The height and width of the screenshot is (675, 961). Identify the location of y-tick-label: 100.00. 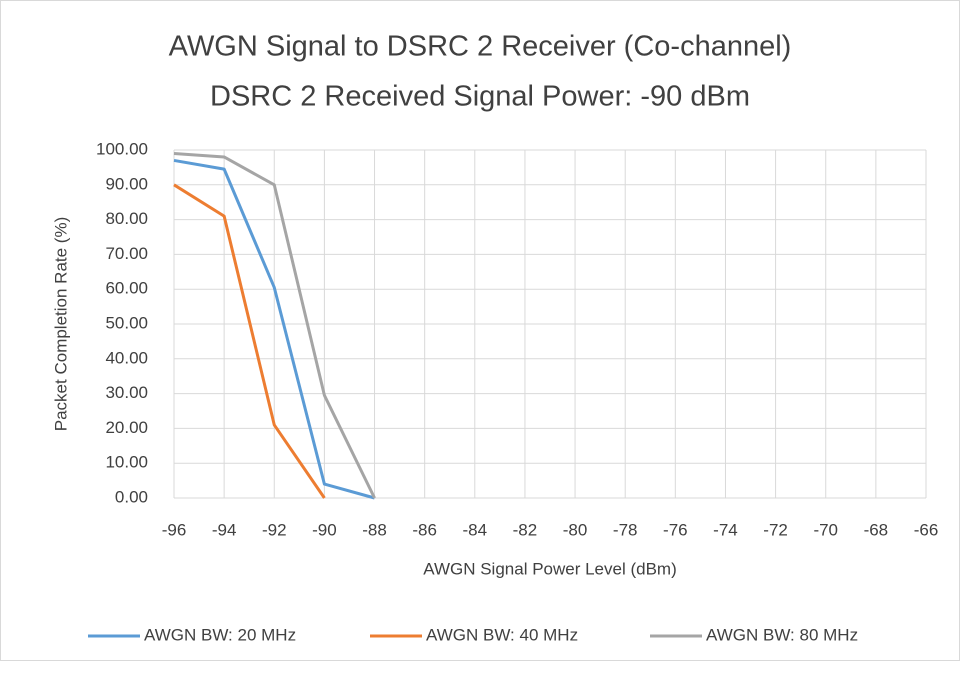
(122, 148).